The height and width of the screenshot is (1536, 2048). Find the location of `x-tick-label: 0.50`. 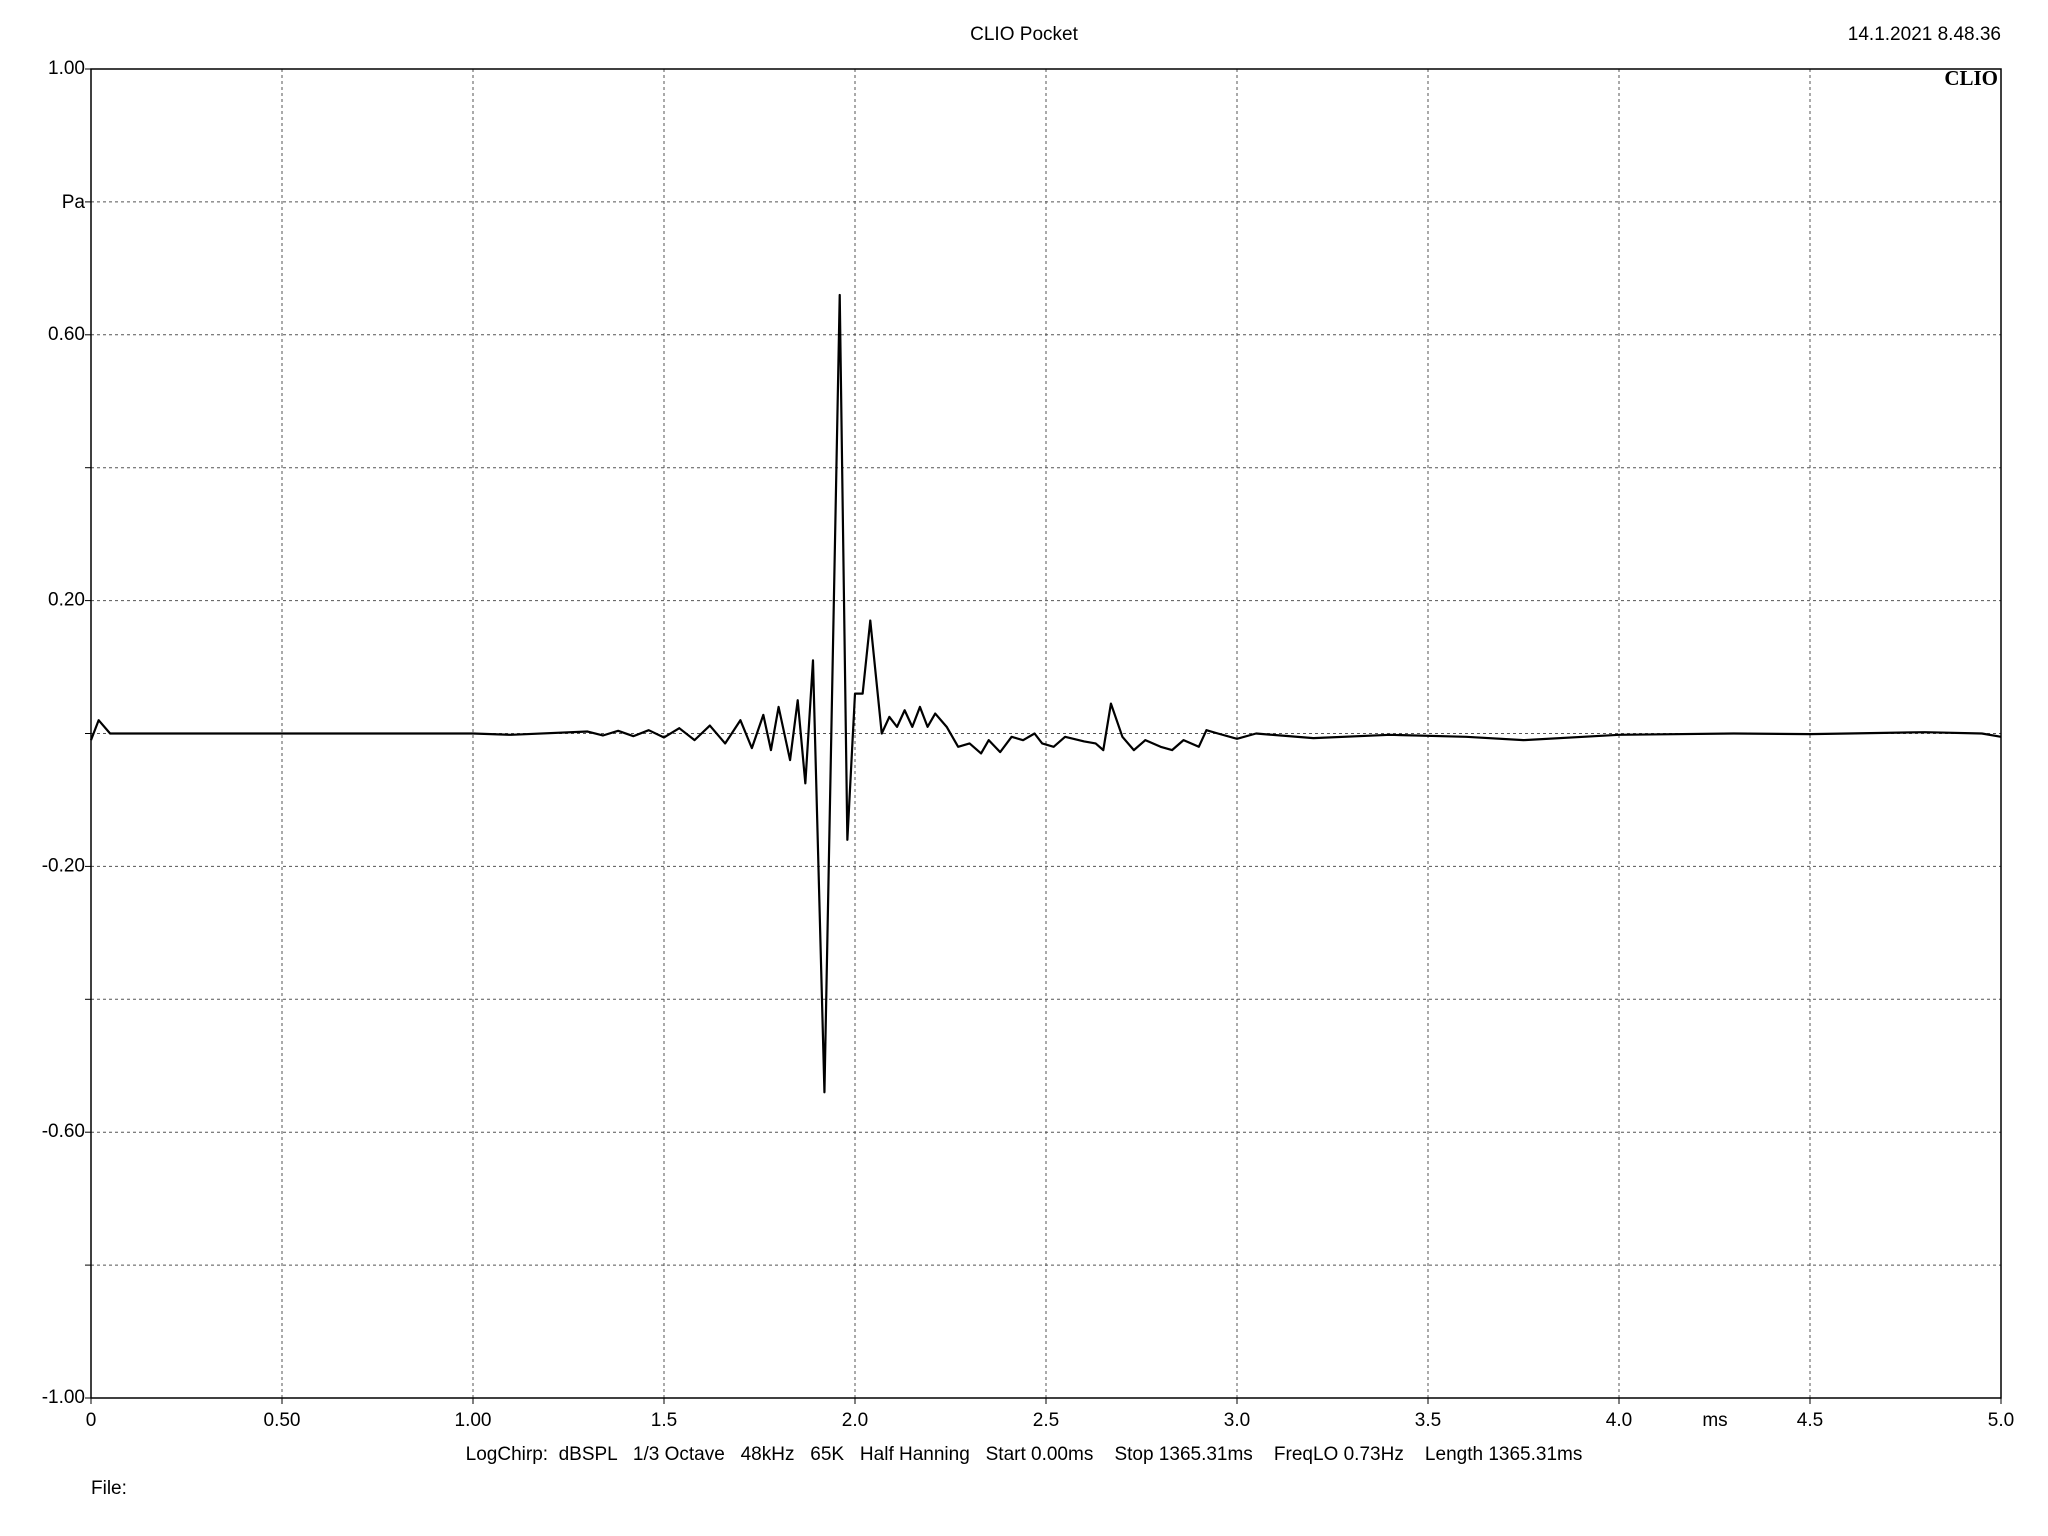

x-tick-label: 0.50 is located at coordinates (282, 1420).